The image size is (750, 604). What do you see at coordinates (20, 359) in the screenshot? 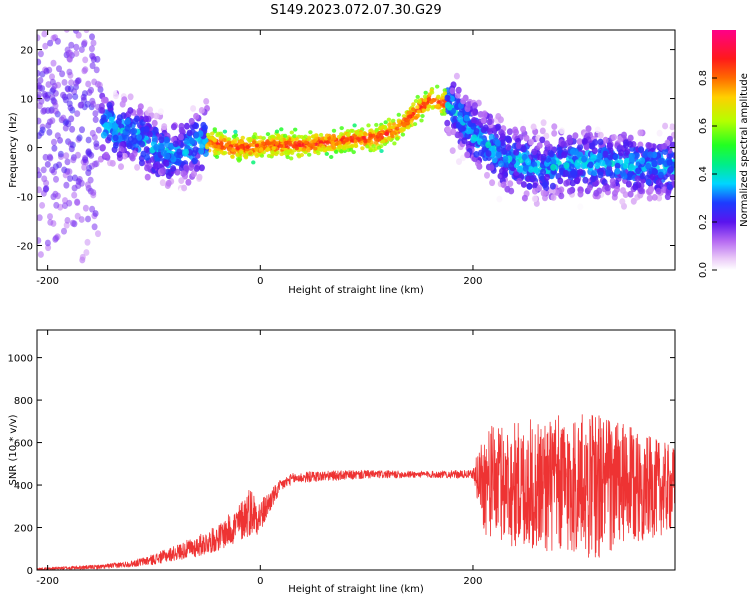
I see `y-tick-label: 1000` at bounding box center [20, 359].